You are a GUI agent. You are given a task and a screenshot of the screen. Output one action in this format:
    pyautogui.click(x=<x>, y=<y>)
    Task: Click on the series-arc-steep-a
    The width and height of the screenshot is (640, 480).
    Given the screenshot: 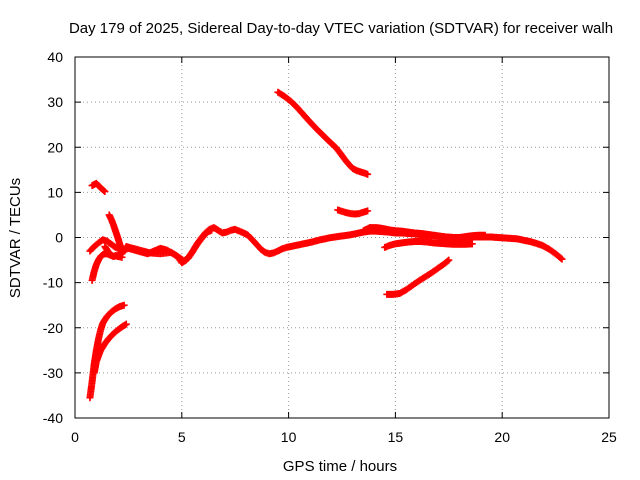 What is the action you would take?
    pyautogui.click(x=107, y=351)
    